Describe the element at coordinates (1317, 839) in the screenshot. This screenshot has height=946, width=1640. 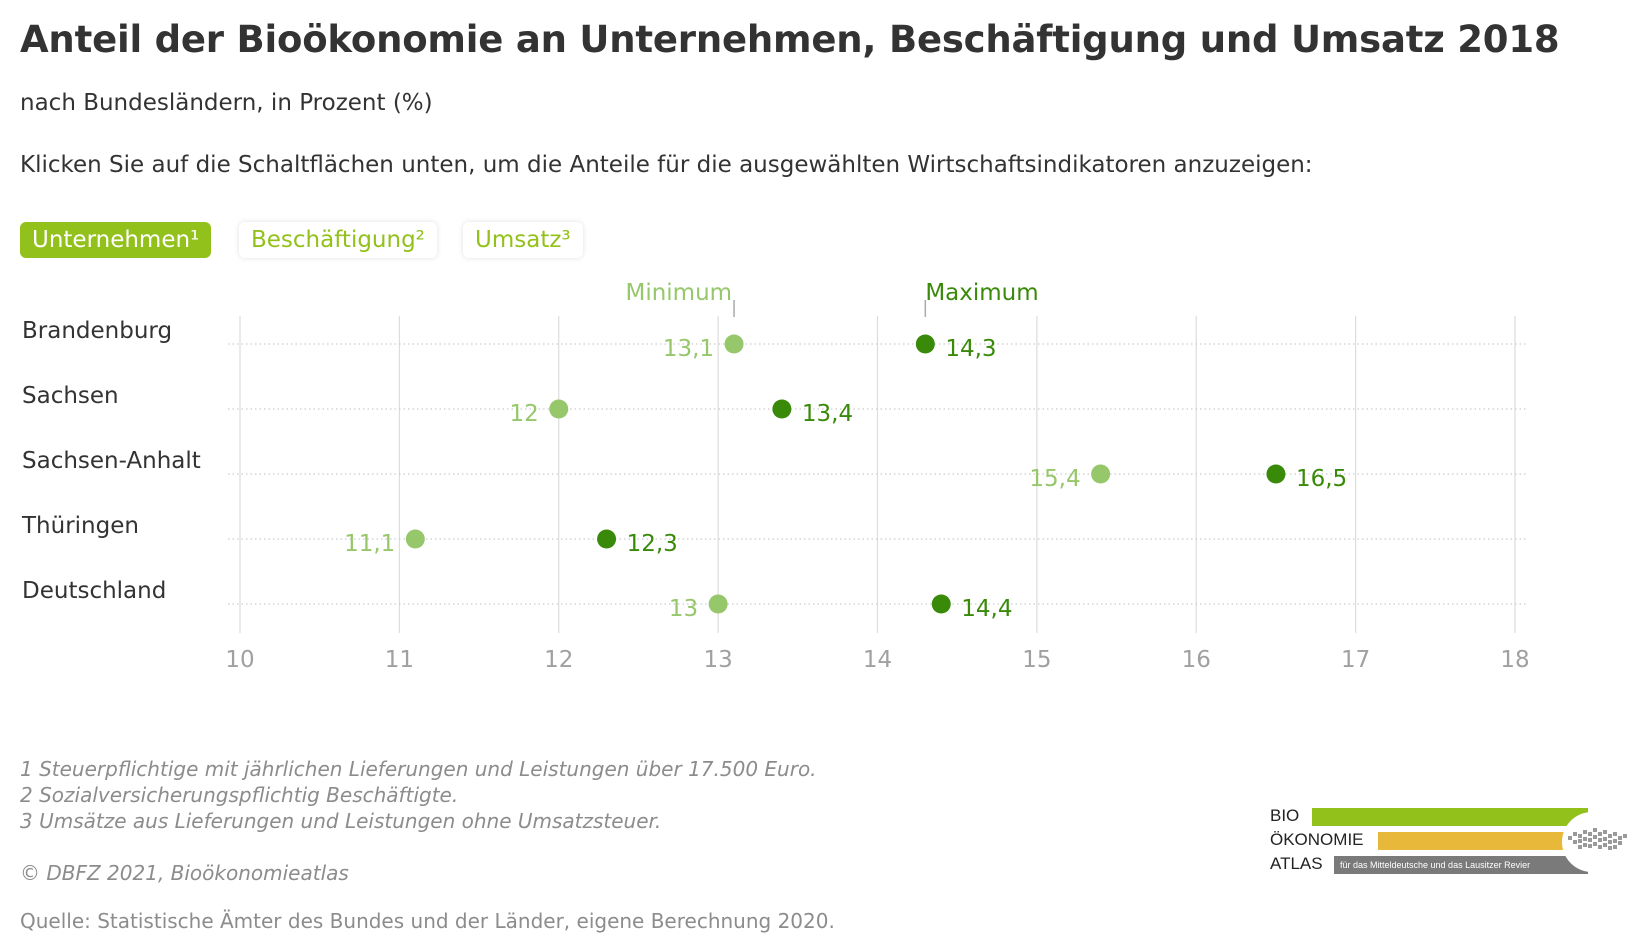
I see `logo-line-oekonomie: ÖKONOMIE` at that location.